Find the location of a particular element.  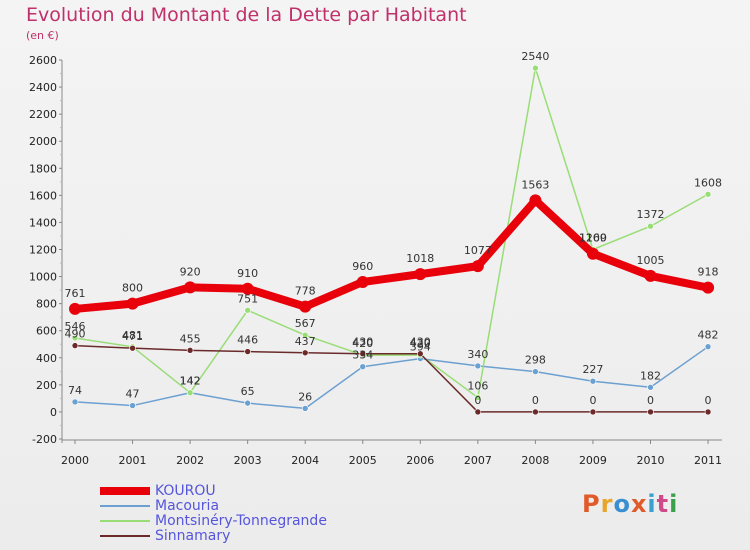

data-label: 567 is located at coordinates (305, 323).